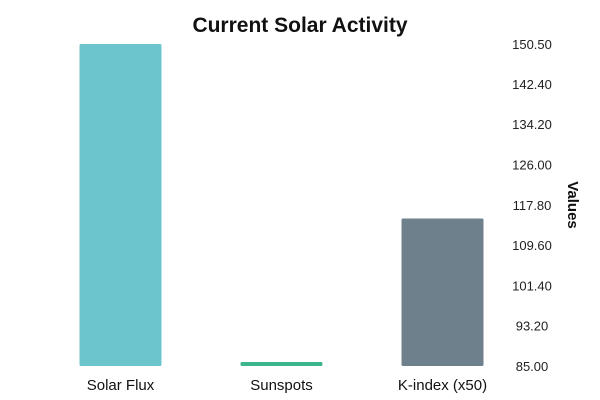 This screenshot has height=400, width=600. Describe the element at coordinates (121, 385) in the screenshot. I see `category-label-0: Solar Flux` at that location.